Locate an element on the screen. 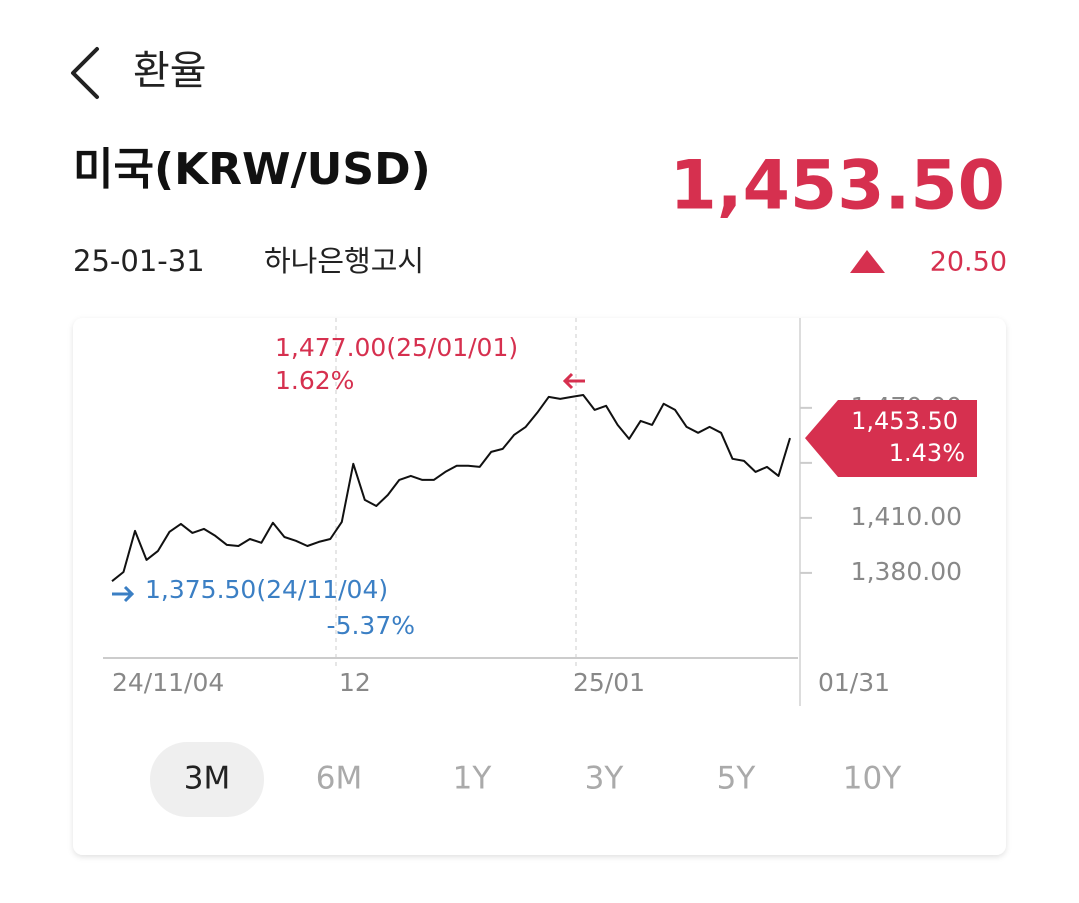 This screenshot has height=903, width=1079. period-button: 6M is located at coordinates (339, 779).